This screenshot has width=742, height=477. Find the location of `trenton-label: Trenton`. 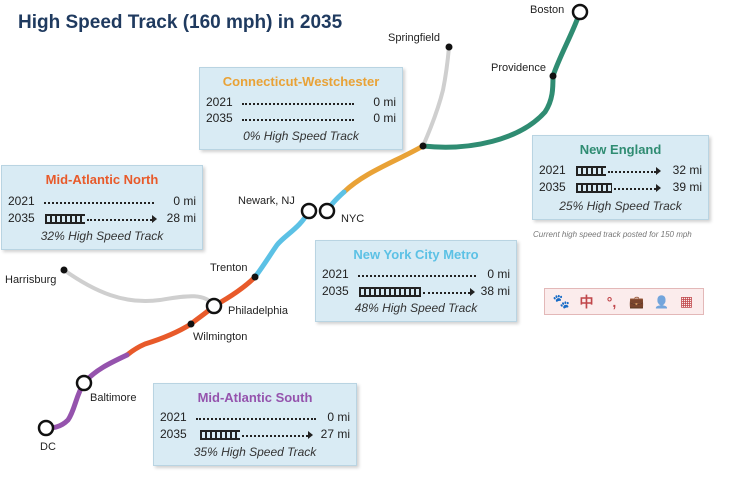

trenton-label: Trenton is located at coordinates (229, 268).